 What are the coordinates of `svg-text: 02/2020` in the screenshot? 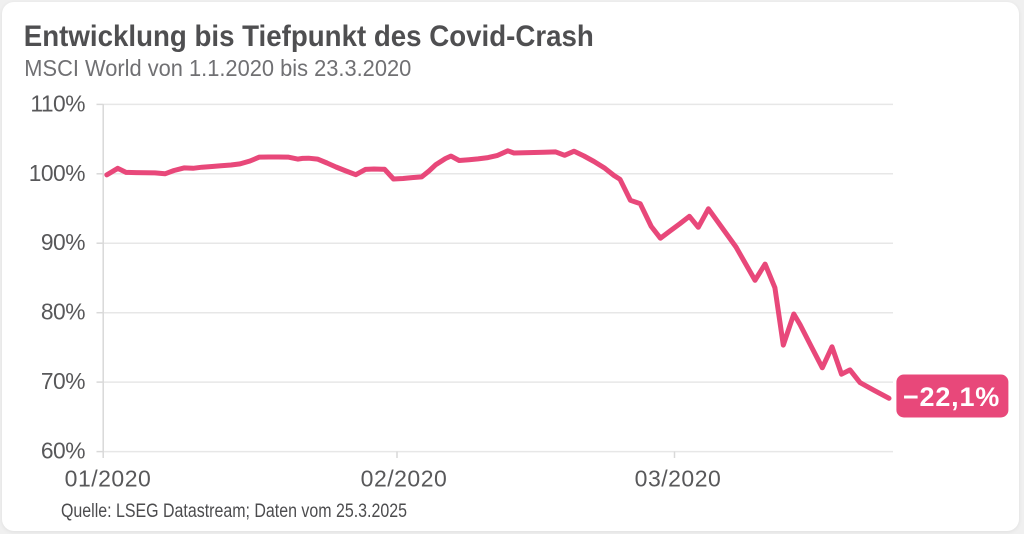 It's located at (404, 479).